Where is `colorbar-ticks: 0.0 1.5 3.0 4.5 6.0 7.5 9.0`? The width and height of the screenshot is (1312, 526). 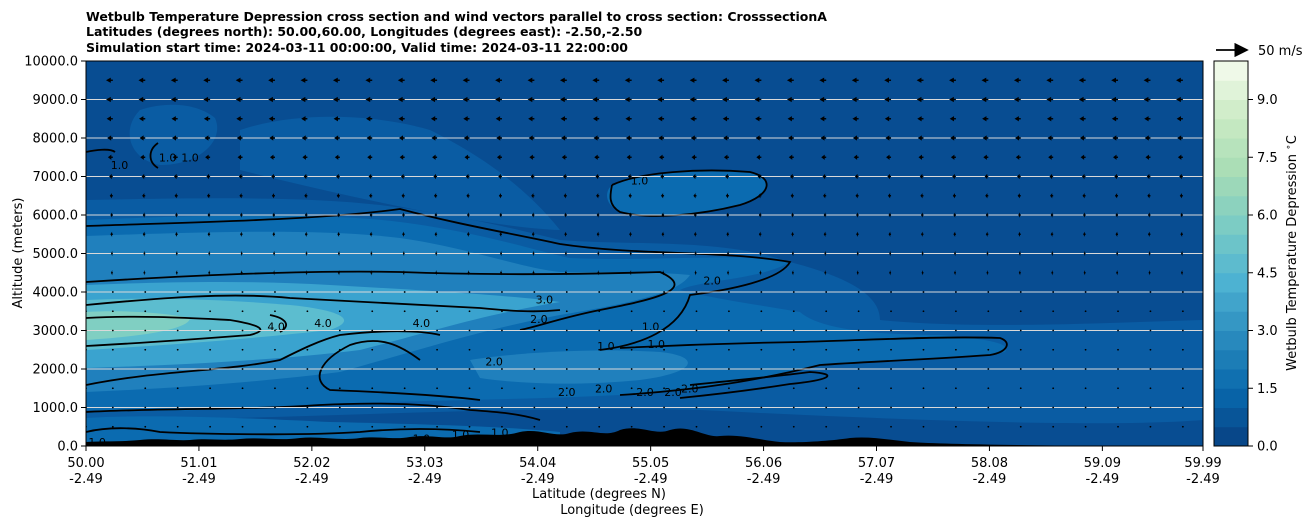
colorbar-ticks: 0.0 1.5 3.0 4.5 6.0 7.5 9.0 is located at coordinates (1263, 274).